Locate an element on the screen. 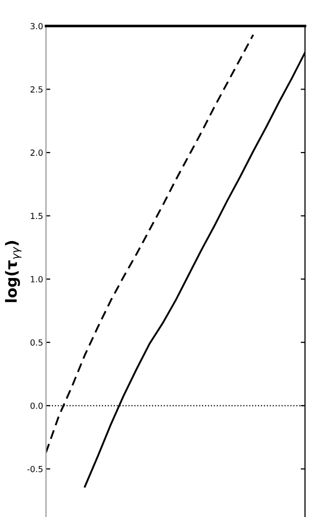  y-tick-label: 1.5 is located at coordinates (36, 216).